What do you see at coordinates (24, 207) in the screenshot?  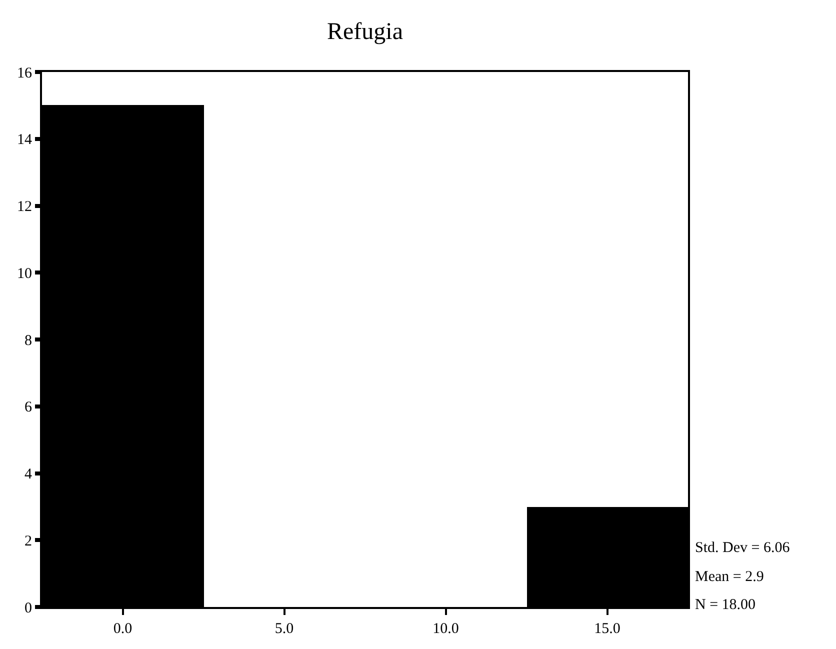 I see `y-tick-label: 12` at bounding box center [24, 207].